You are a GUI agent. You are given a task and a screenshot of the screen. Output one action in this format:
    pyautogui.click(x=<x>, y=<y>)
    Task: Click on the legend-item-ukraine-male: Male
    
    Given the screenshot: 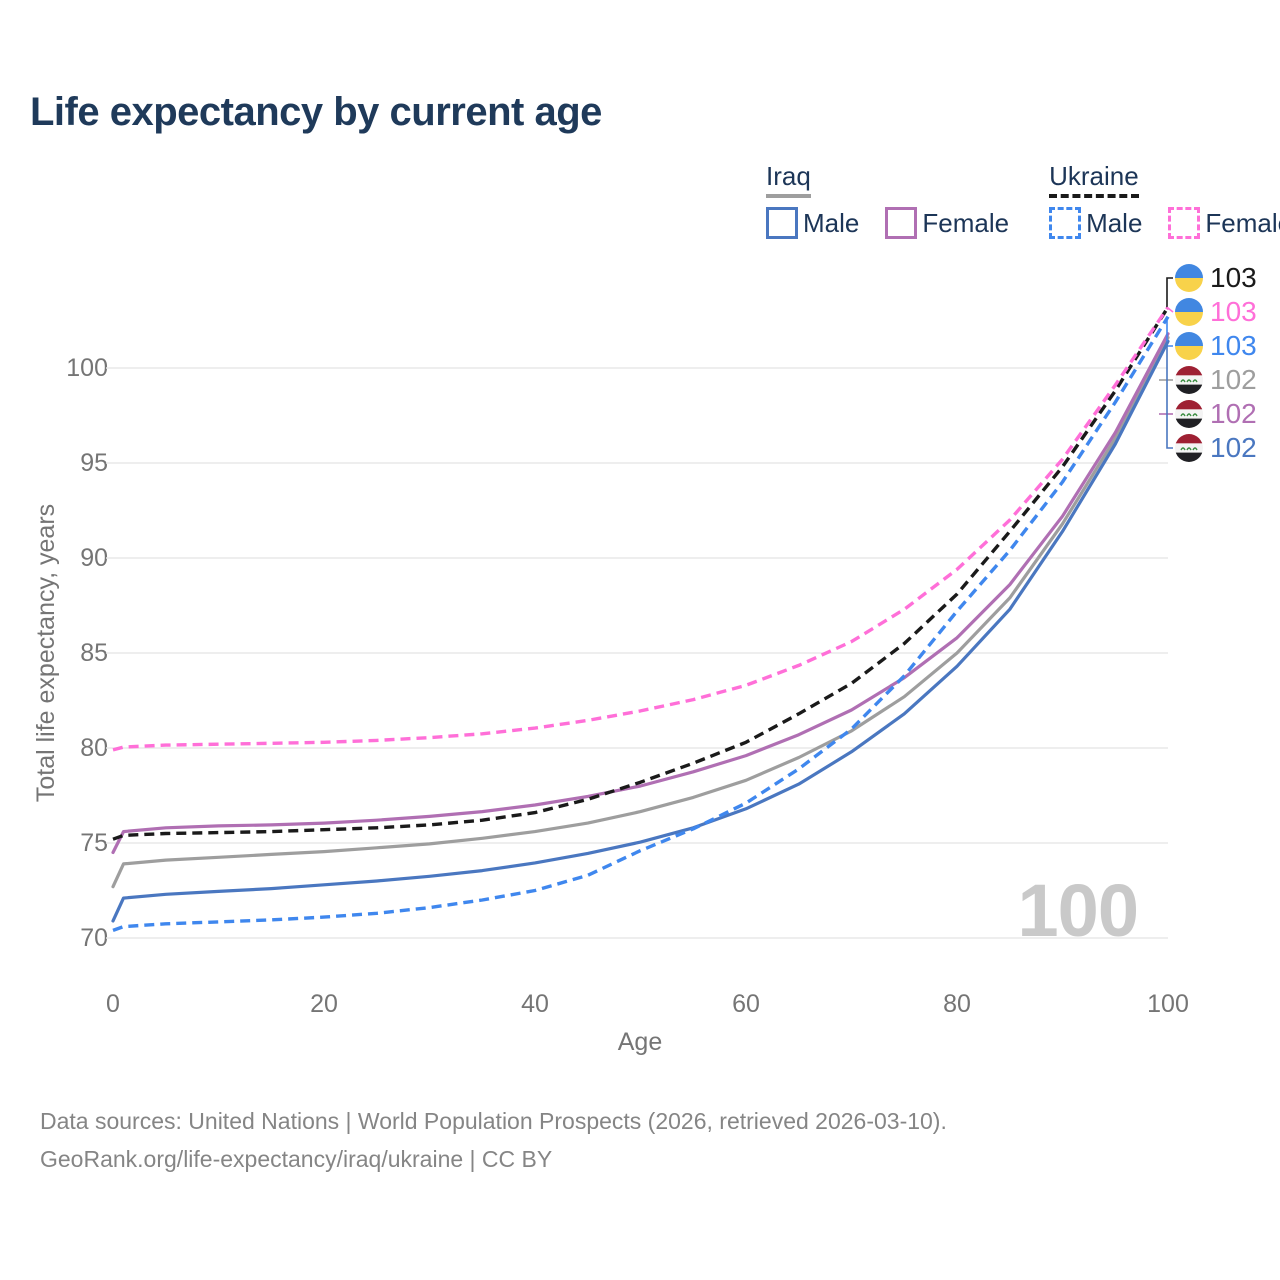 What is the action you would take?
    pyautogui.click(x=1095, y=223)
    